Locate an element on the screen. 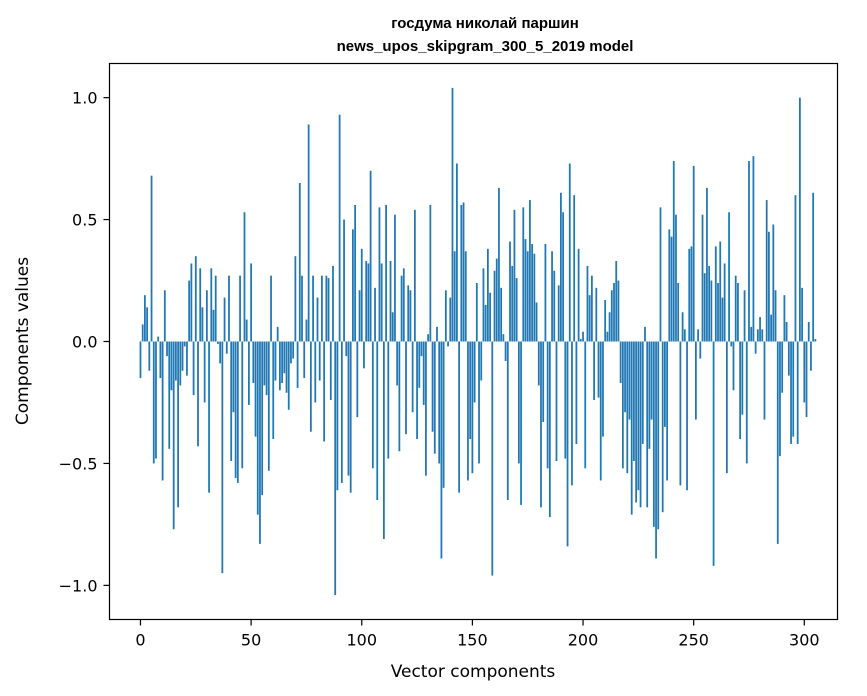 The width and height of the screenshot is (867, 696). y-tick-label: 0.0 is located at coordinates (84, 342).